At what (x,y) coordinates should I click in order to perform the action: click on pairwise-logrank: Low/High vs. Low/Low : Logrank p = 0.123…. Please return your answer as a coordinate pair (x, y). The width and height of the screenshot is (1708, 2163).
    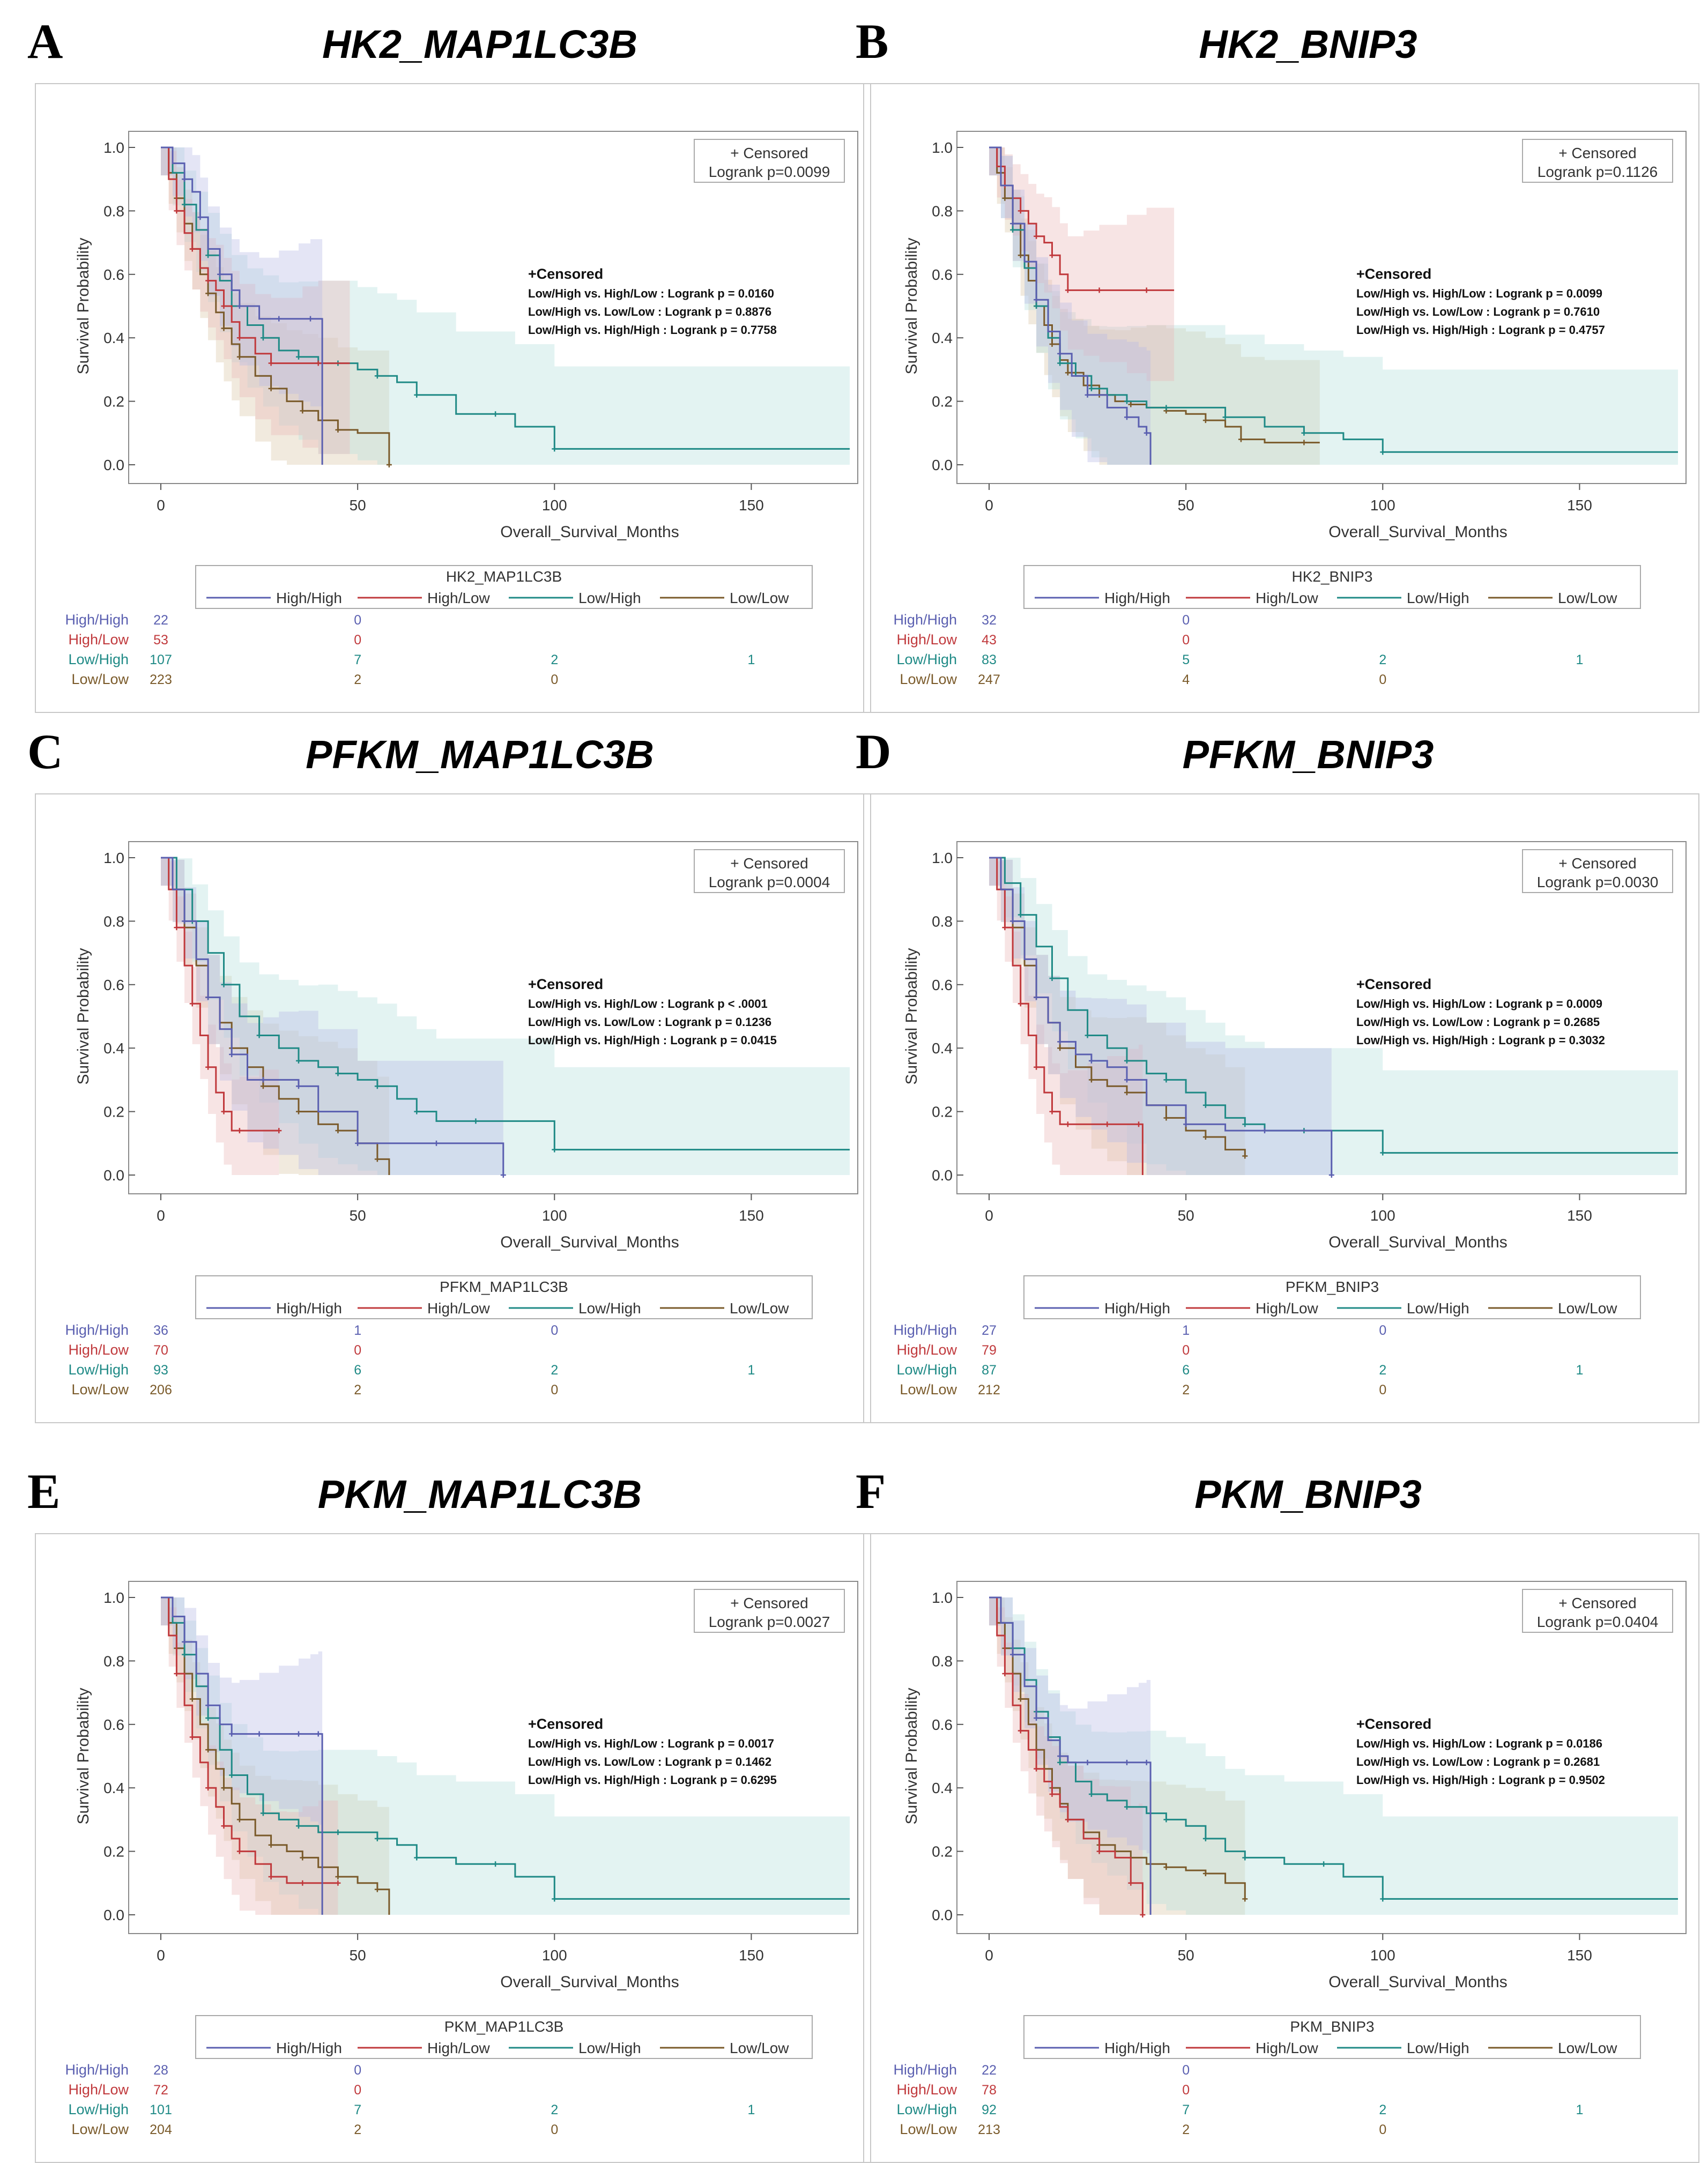
    Looking at the image, I should click on (649, 1022).